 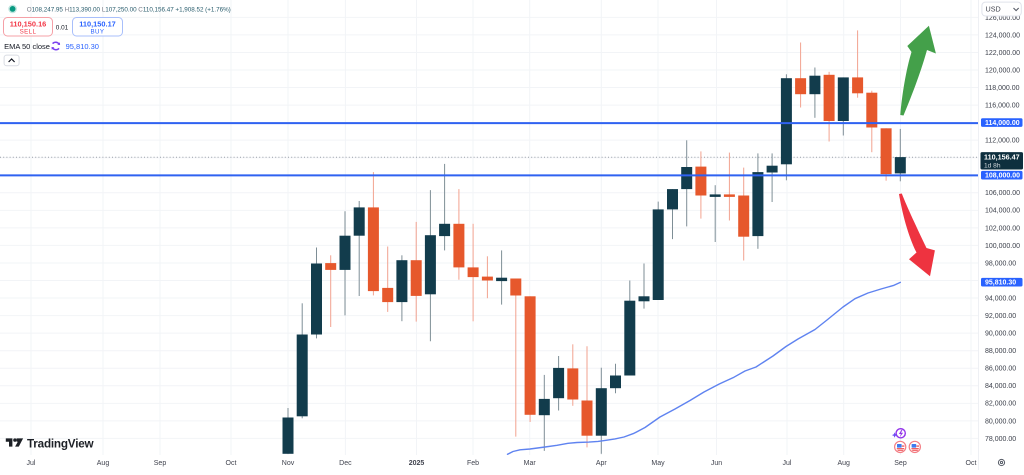 I want to click on svg-text: 118,000.00, so click(x=1002, y=88).